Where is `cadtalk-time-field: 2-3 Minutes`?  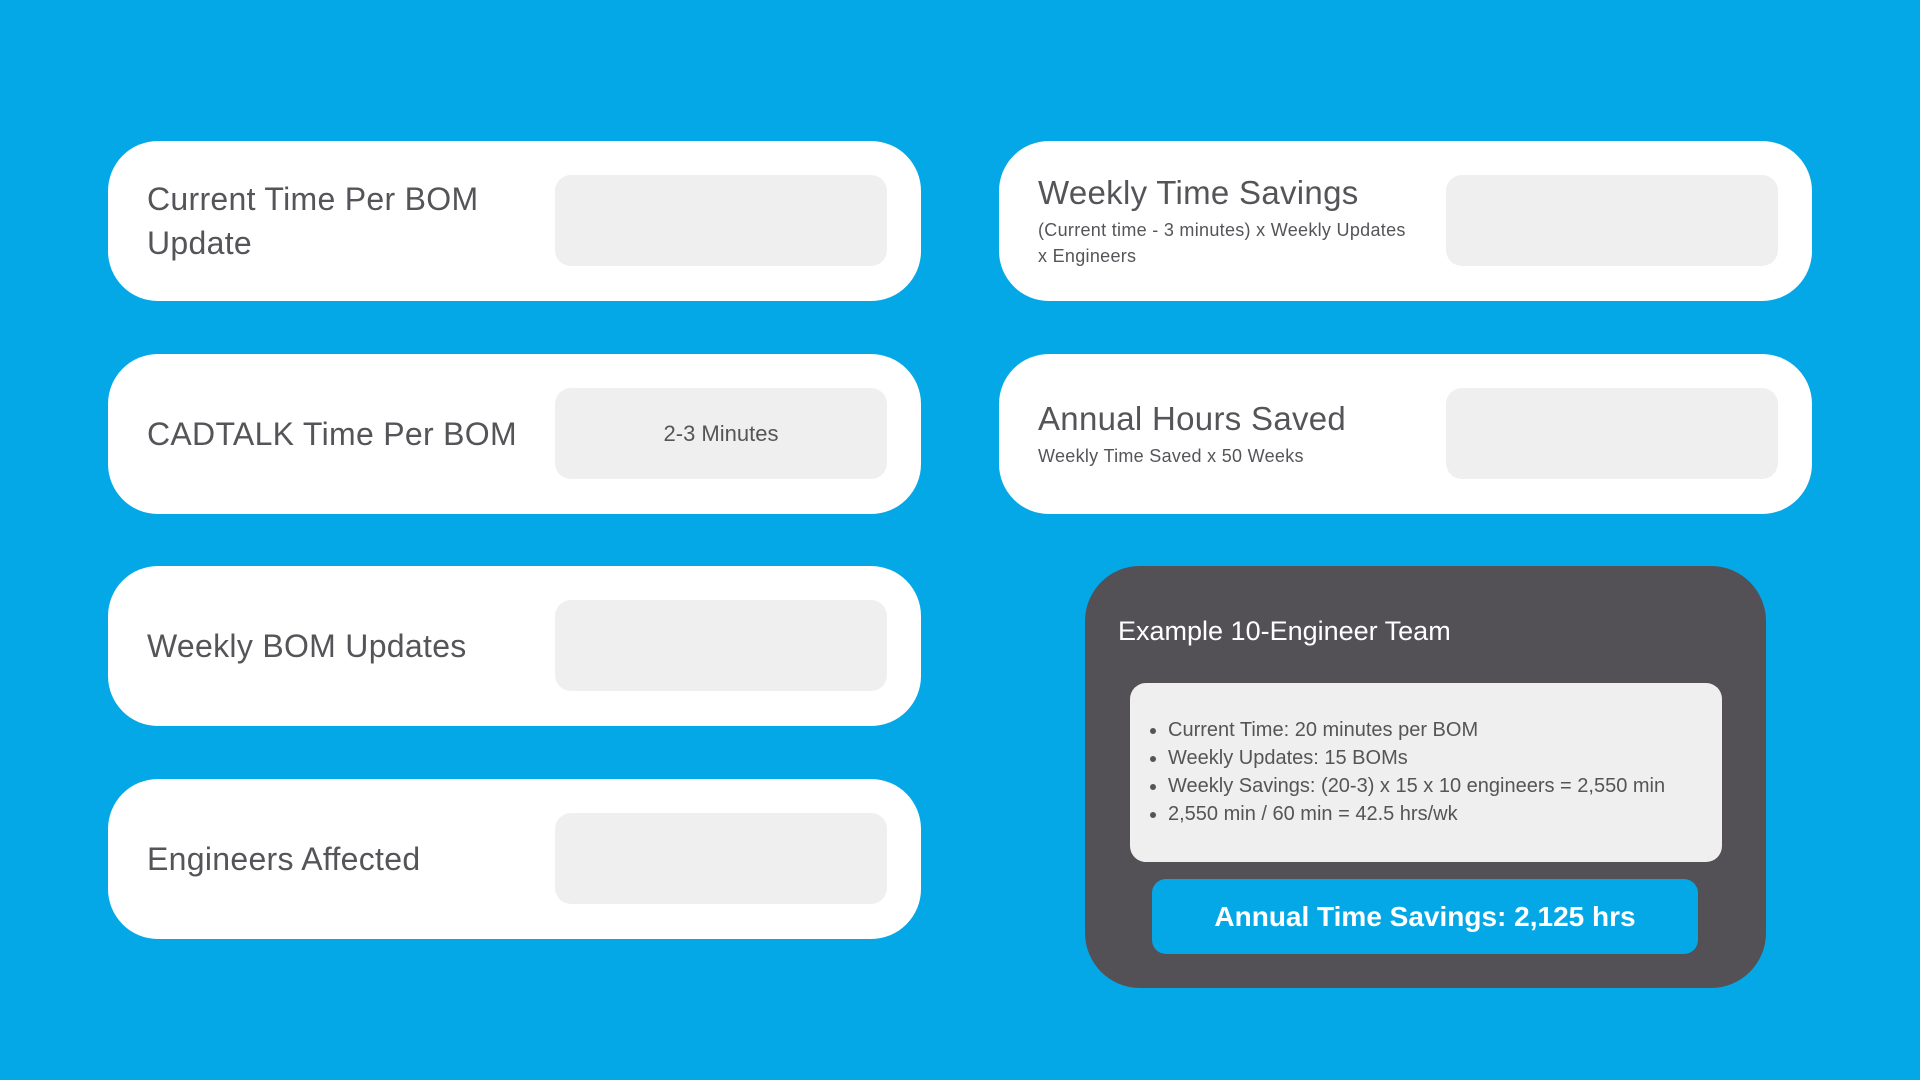 cadtalk-time-field: 2-3 Minutes is located at coordinates (721, 433).